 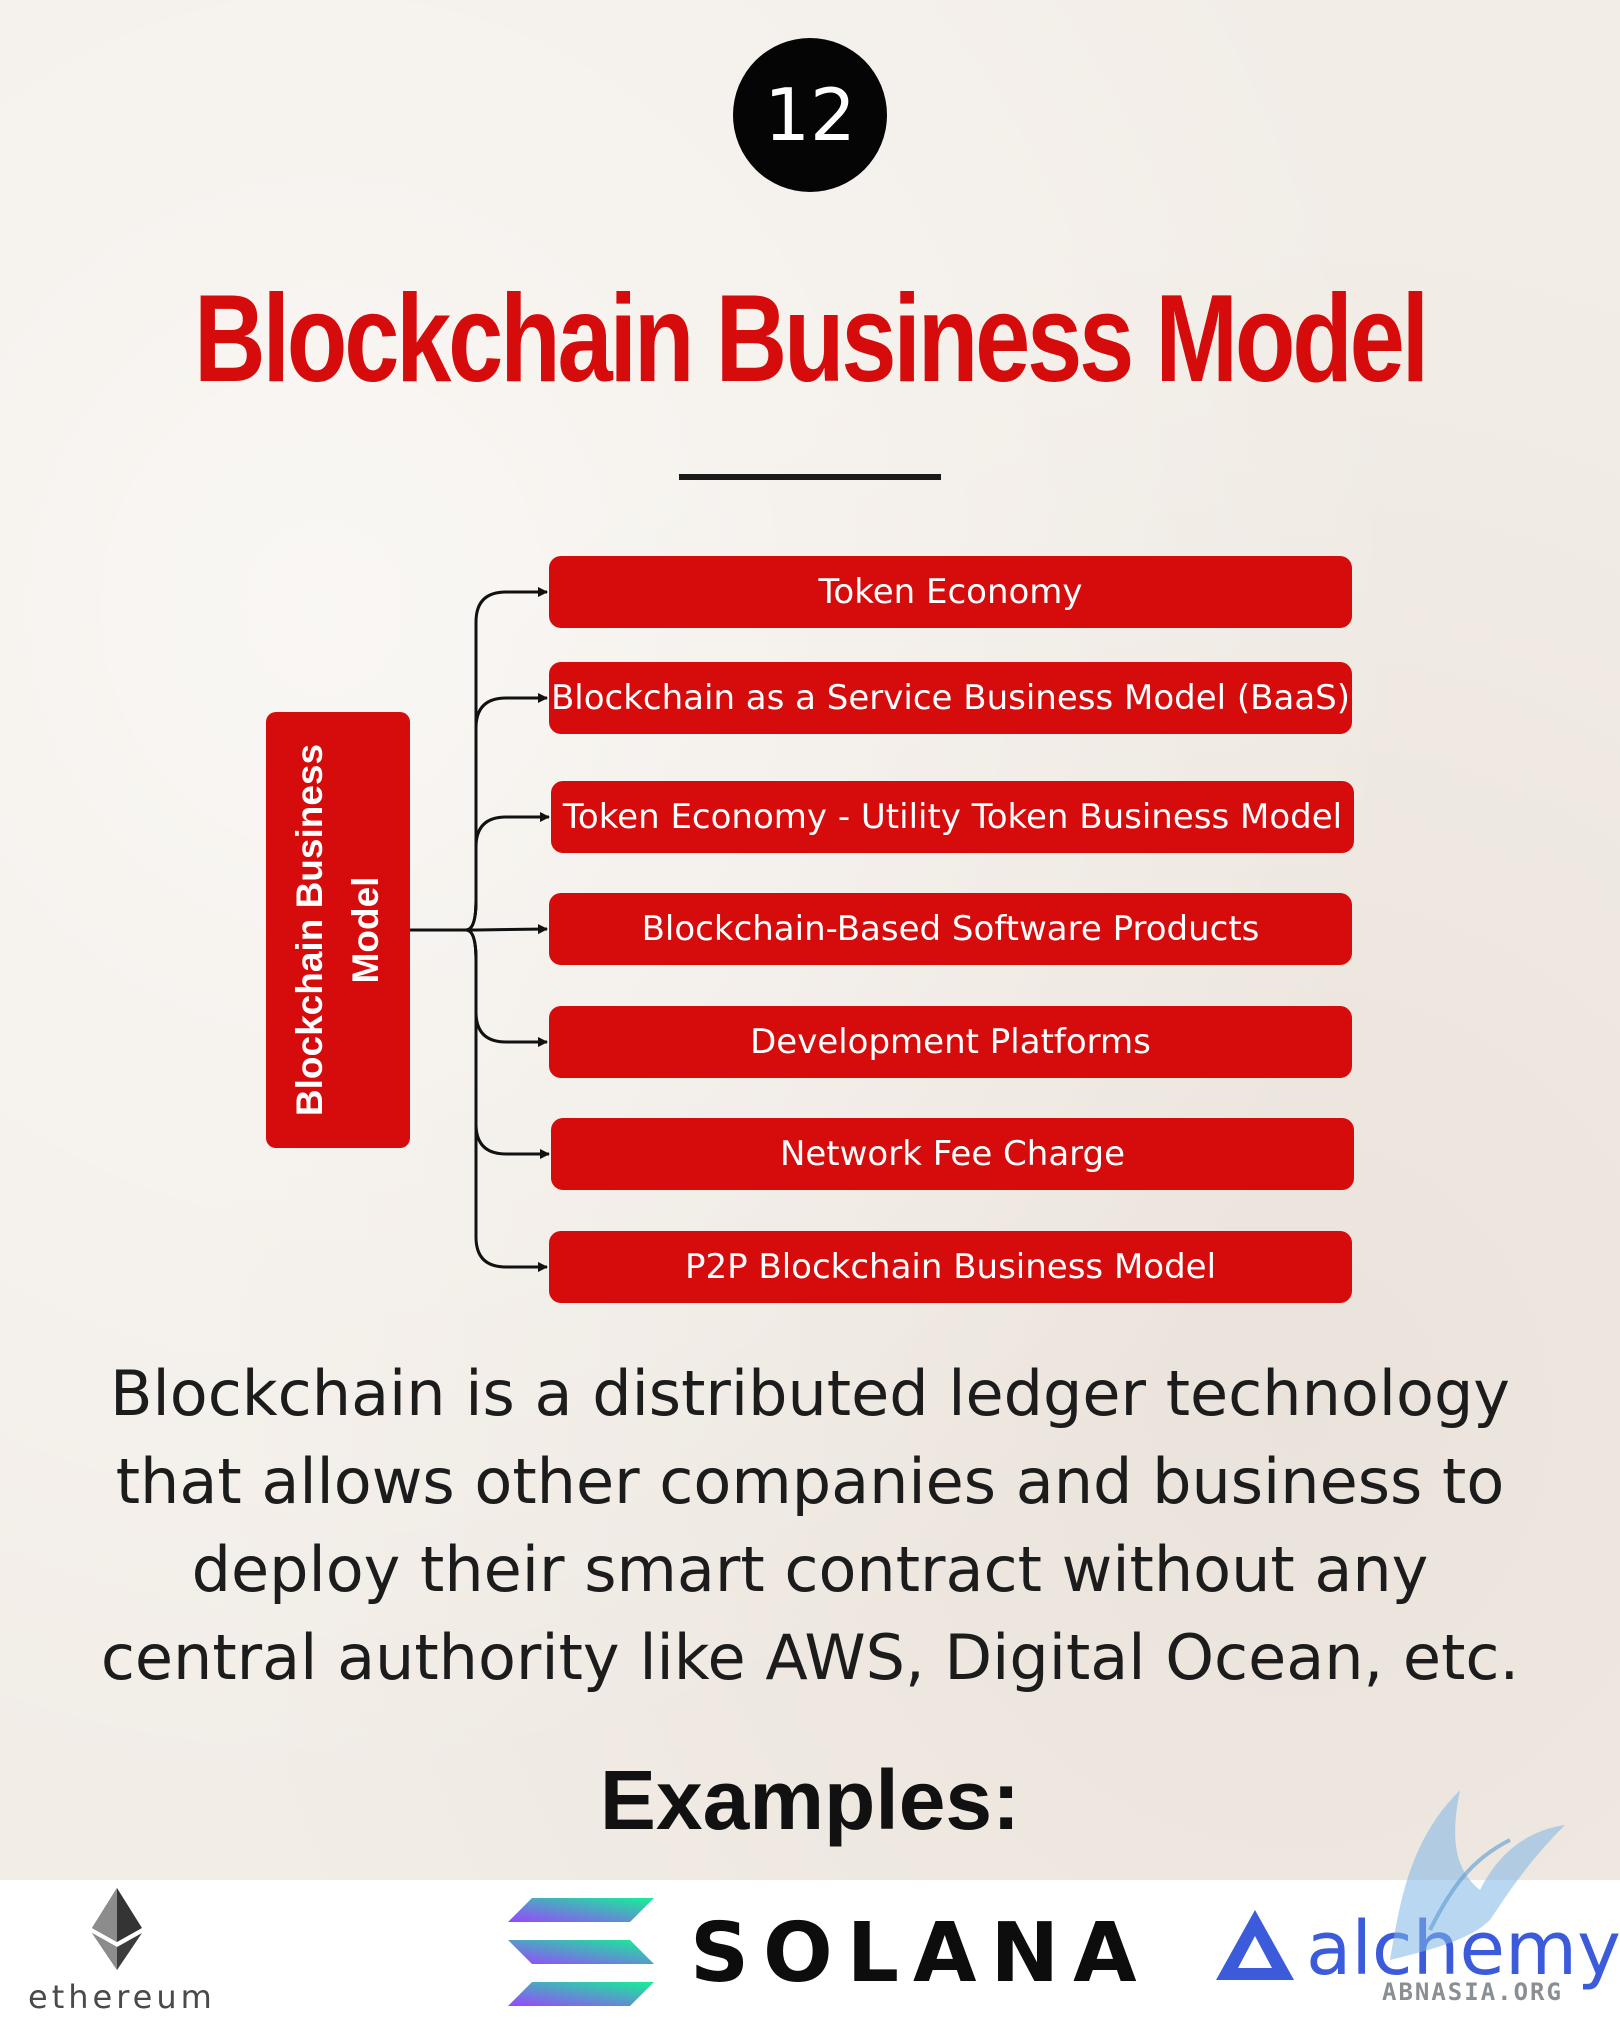 I want to click on branch-node: Blockchain-Based Software Products, so click(x=950, y=929).